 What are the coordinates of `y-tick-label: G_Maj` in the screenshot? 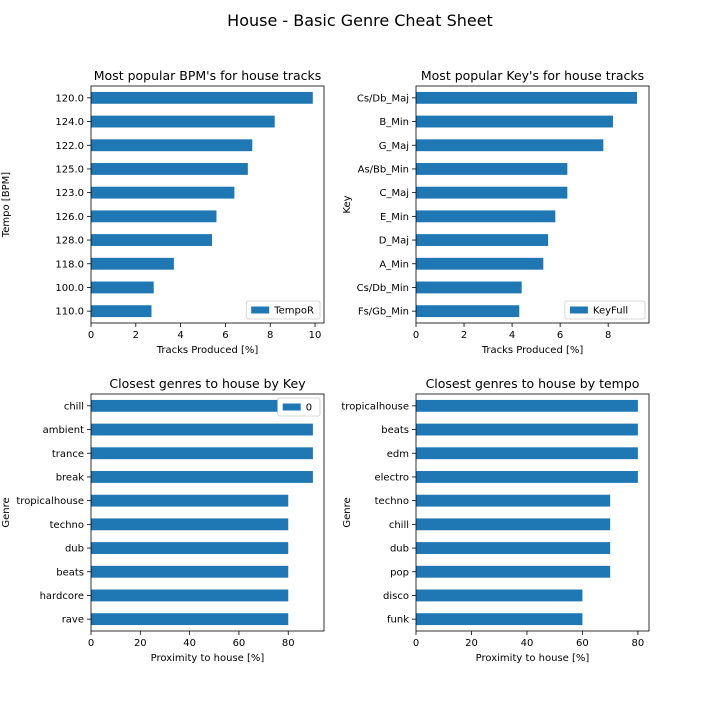 It's located at (394, 146).